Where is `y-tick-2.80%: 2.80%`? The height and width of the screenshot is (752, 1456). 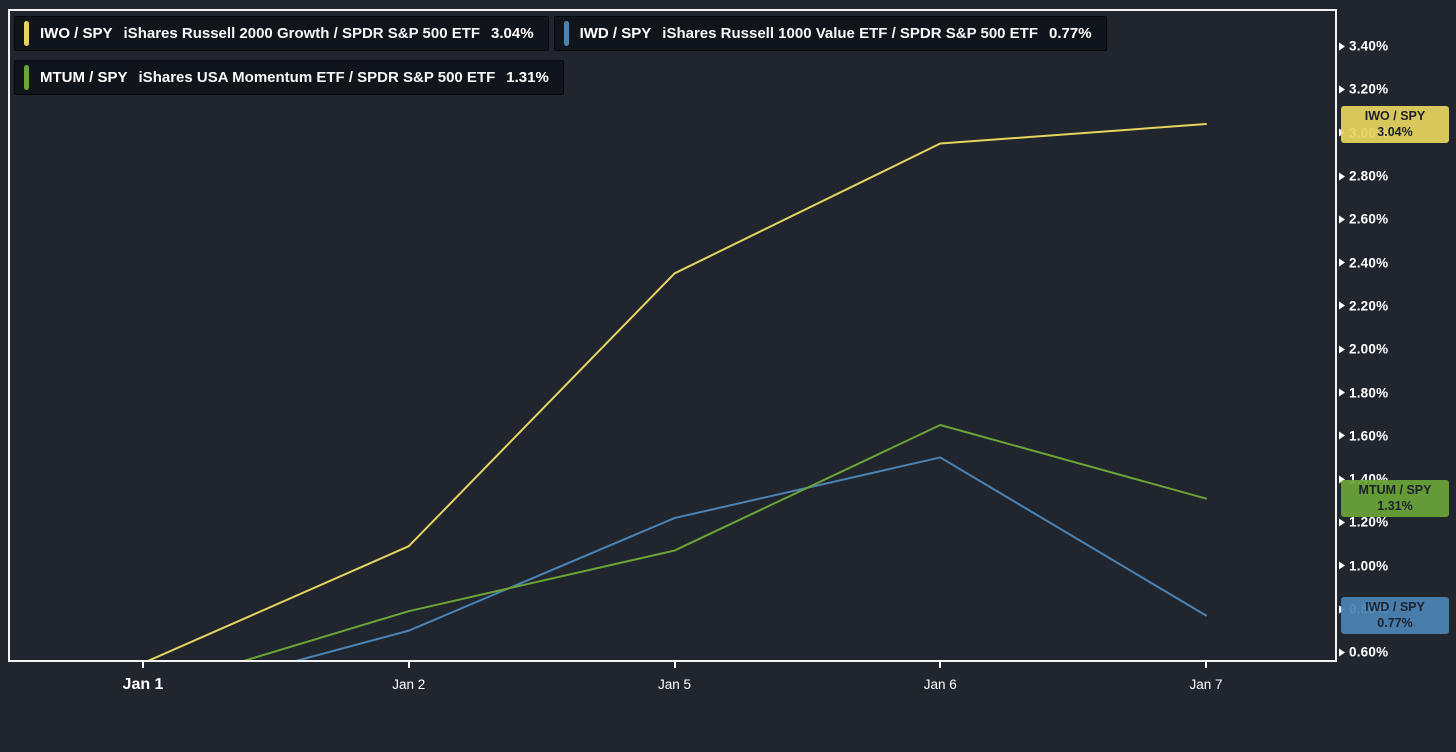 y-tick-2.80%: 2.80% is located at coordinates (1363, 176).